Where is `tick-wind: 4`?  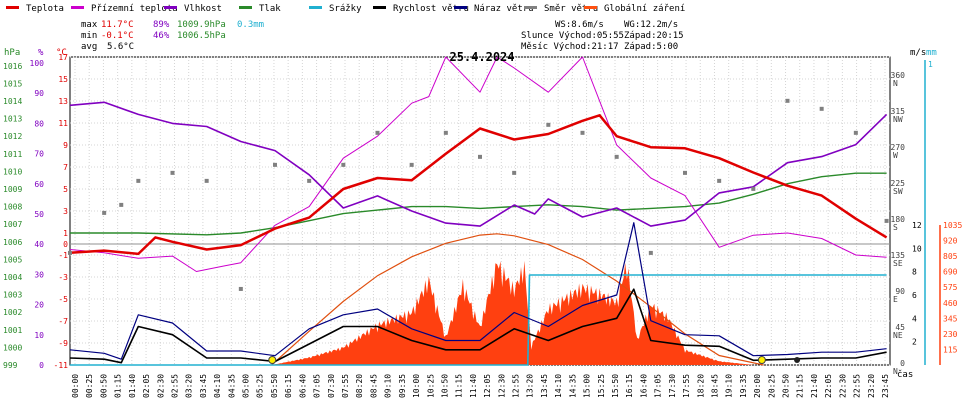 tick-wind: 4 is located at coordinates (914, 318).